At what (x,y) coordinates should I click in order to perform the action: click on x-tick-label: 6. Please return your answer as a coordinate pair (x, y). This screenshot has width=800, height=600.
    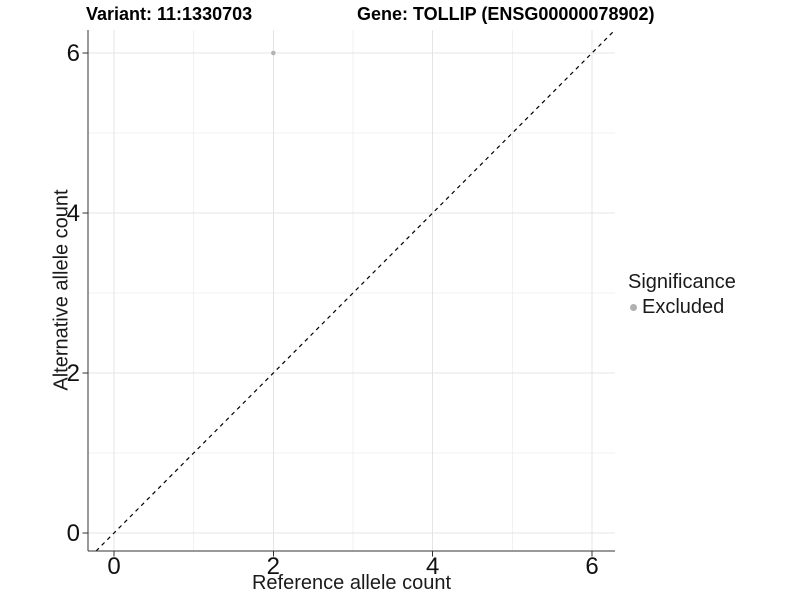
    Looking at the image, I should click on (591, 566).